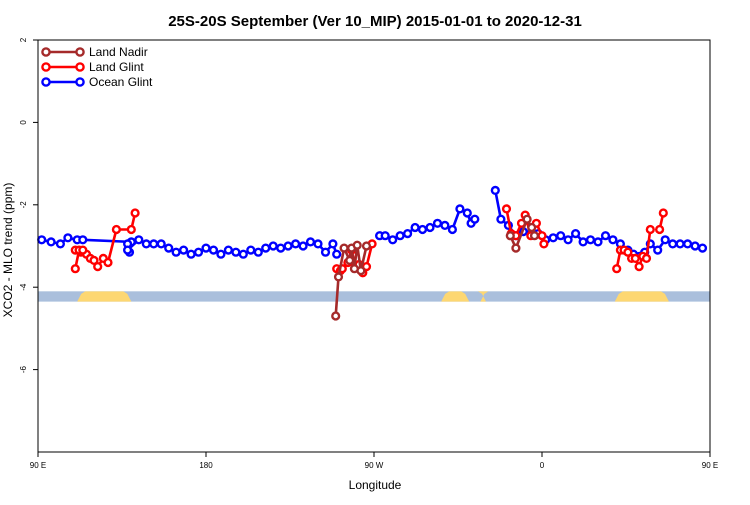 Image resolution: width=750 pixels, height=505 pixels. Describe the element at coordinates (375, 485) in the screenshot. I see `x-axis-label: Longitude` at that location.